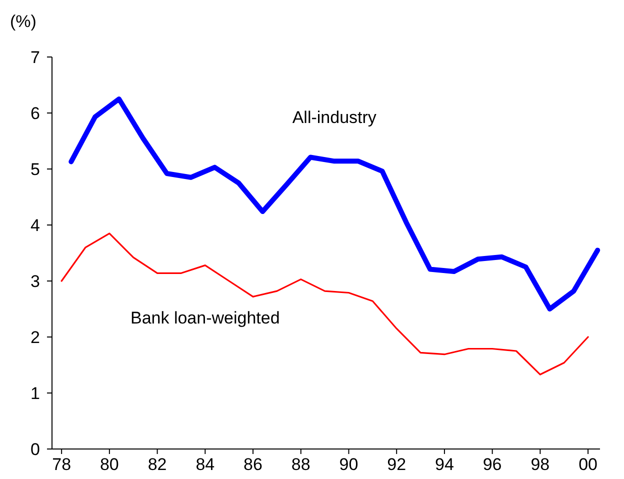  Describe the element at coordinates (348, 464) in the screenshot. I see `x-tick-label: 90` at that location.